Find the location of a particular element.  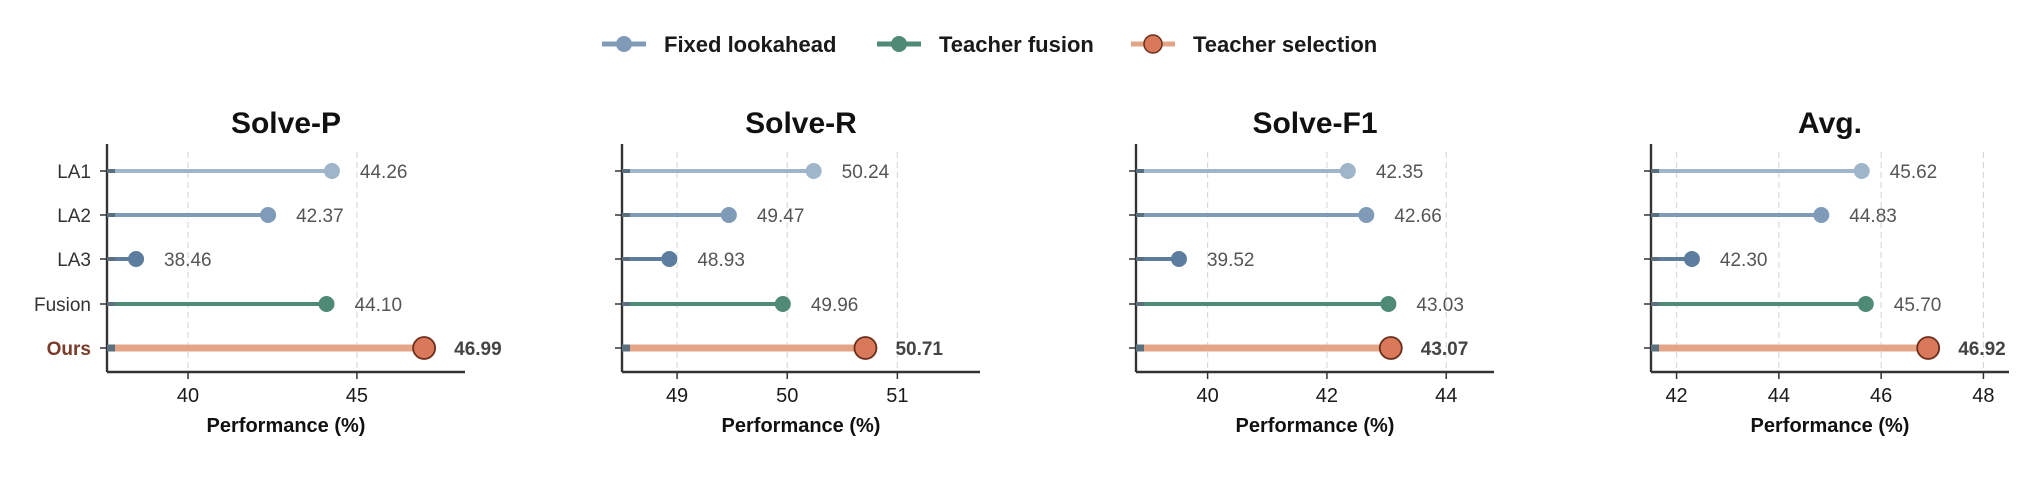

legend-label-1: Teacher fusion is located at coordinates (1016, 44).